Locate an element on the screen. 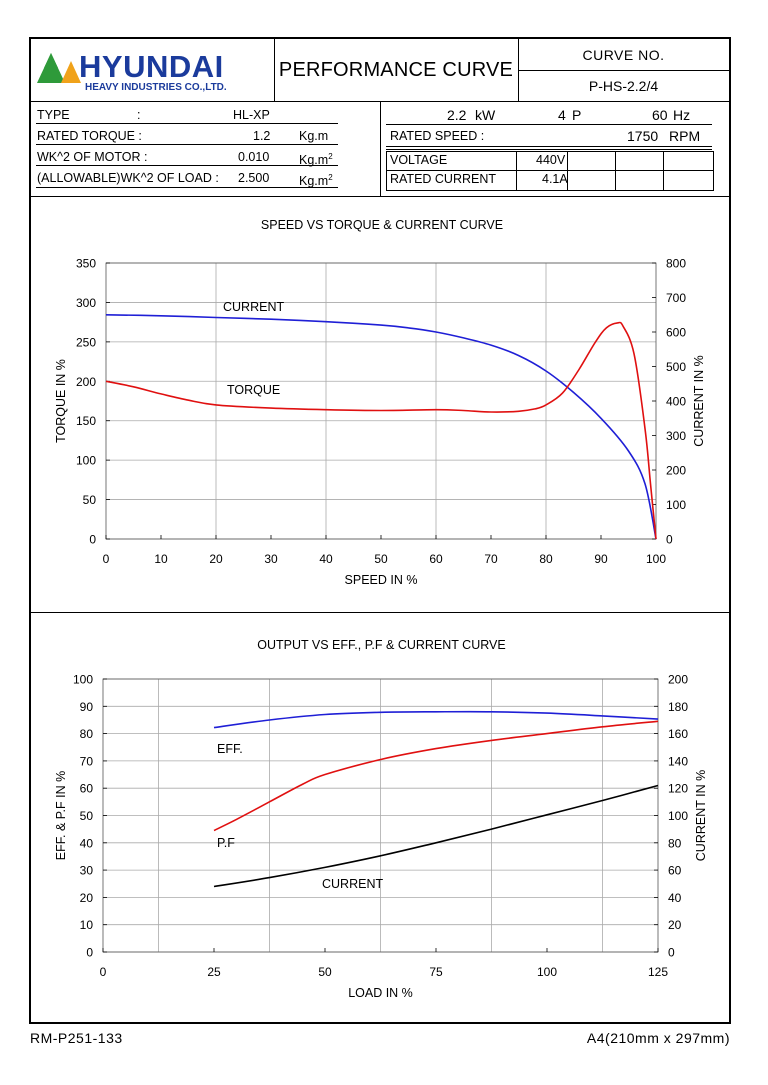 The image size is (768, 1085). y-tick-label: 70 is located at coordinates (87, 761).